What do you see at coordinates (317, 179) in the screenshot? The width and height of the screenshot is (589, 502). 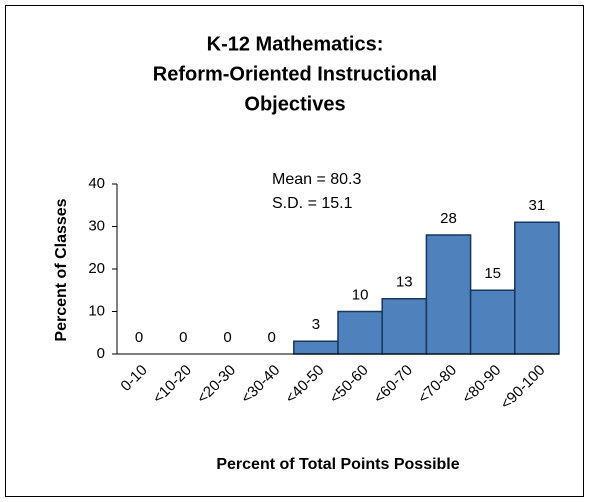 I see `annotation: Mean = 80.3` at bounding box center [317, 179].